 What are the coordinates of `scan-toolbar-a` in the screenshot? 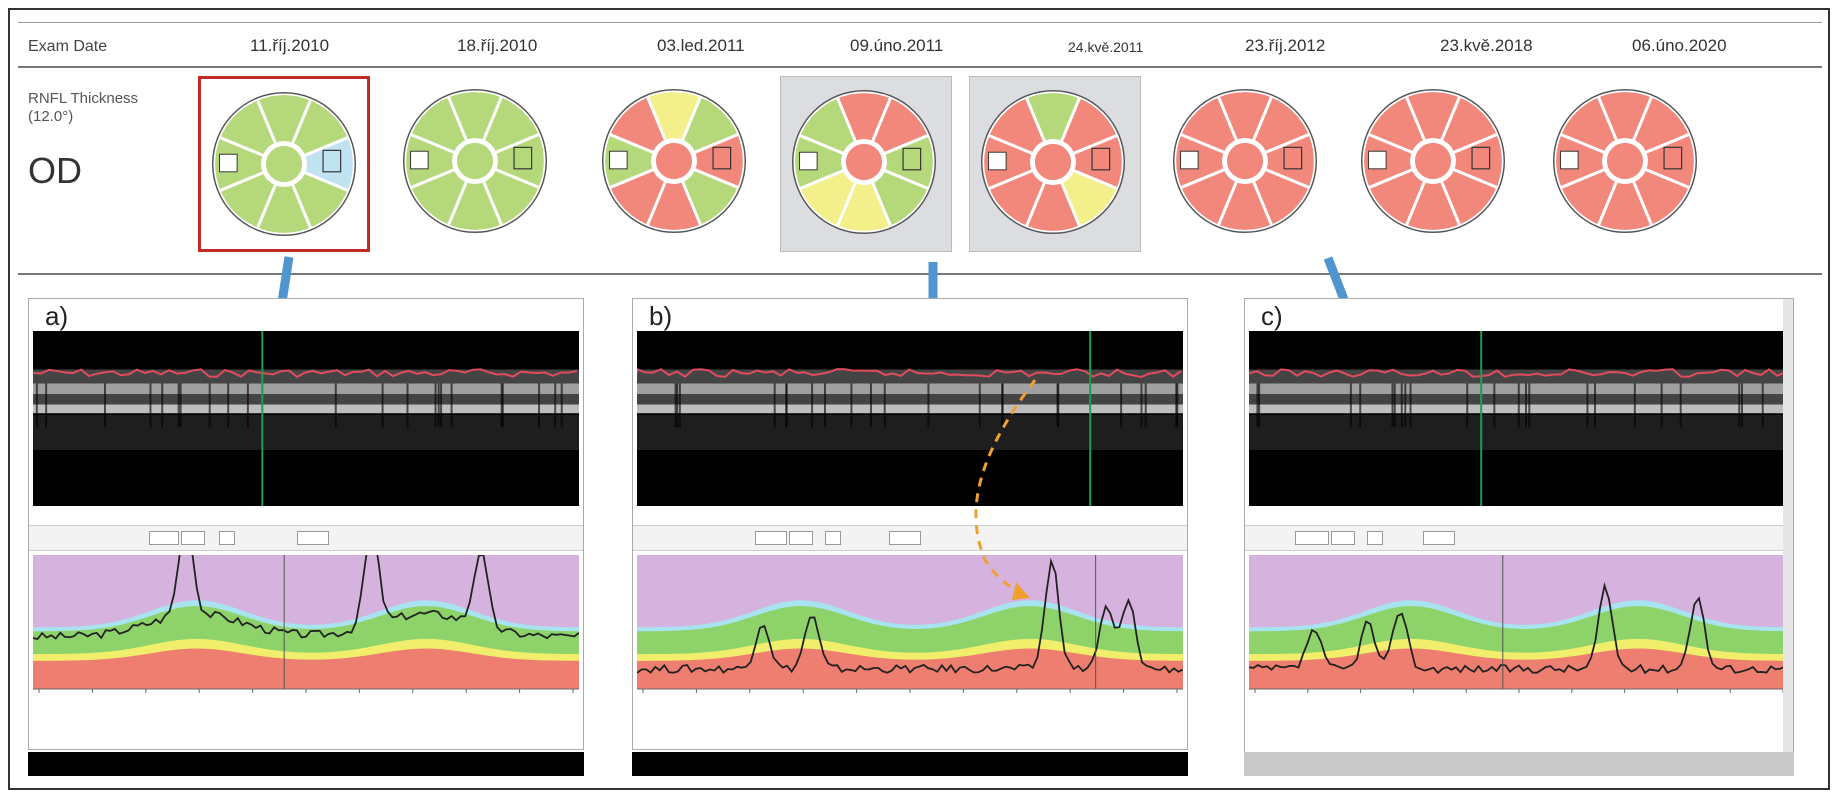 It's located at (306, 538).